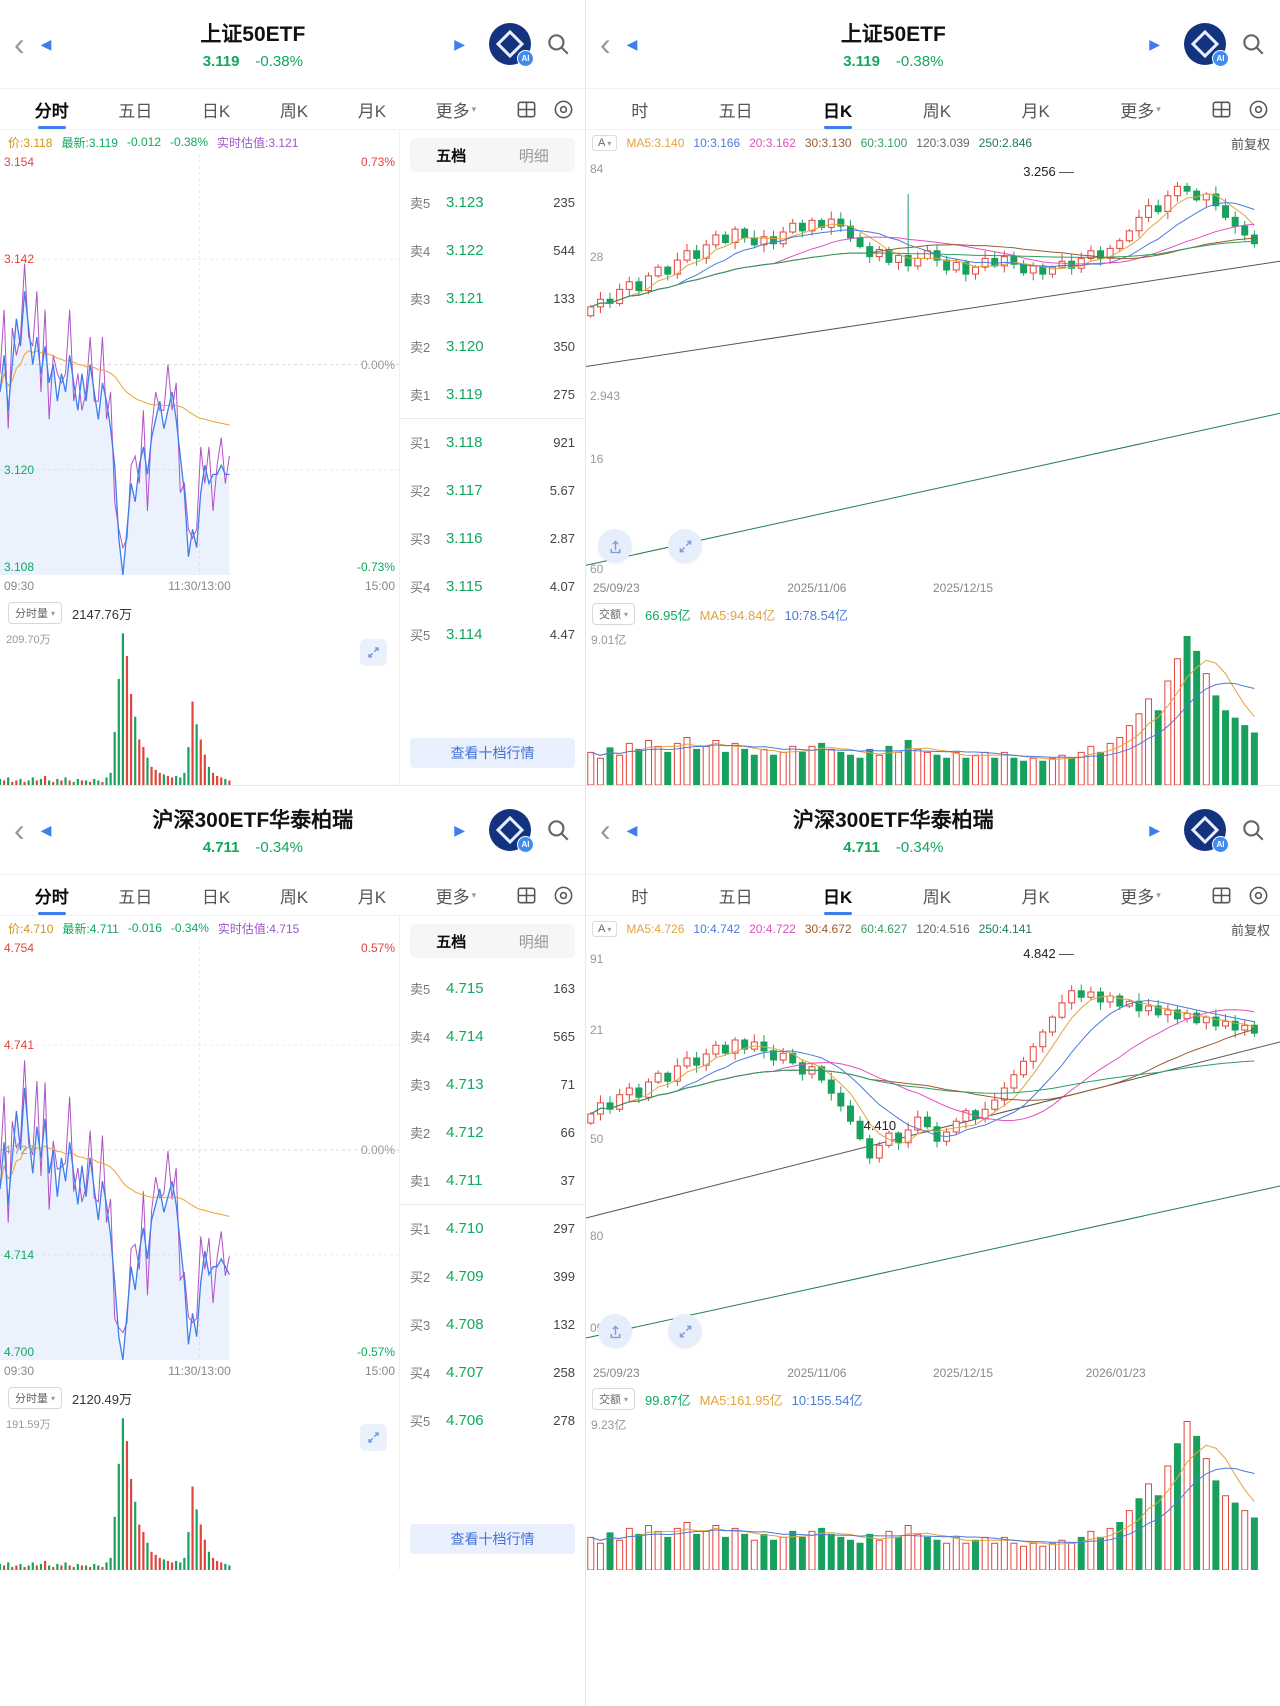 Image resolution: width=1280 pixels, height=1706 pixels. What do you see at coordinates (492, 1228) in the screenshot?
I see `orderbook-row: 买1 4.710 297` at bounding box center [492, 1228].